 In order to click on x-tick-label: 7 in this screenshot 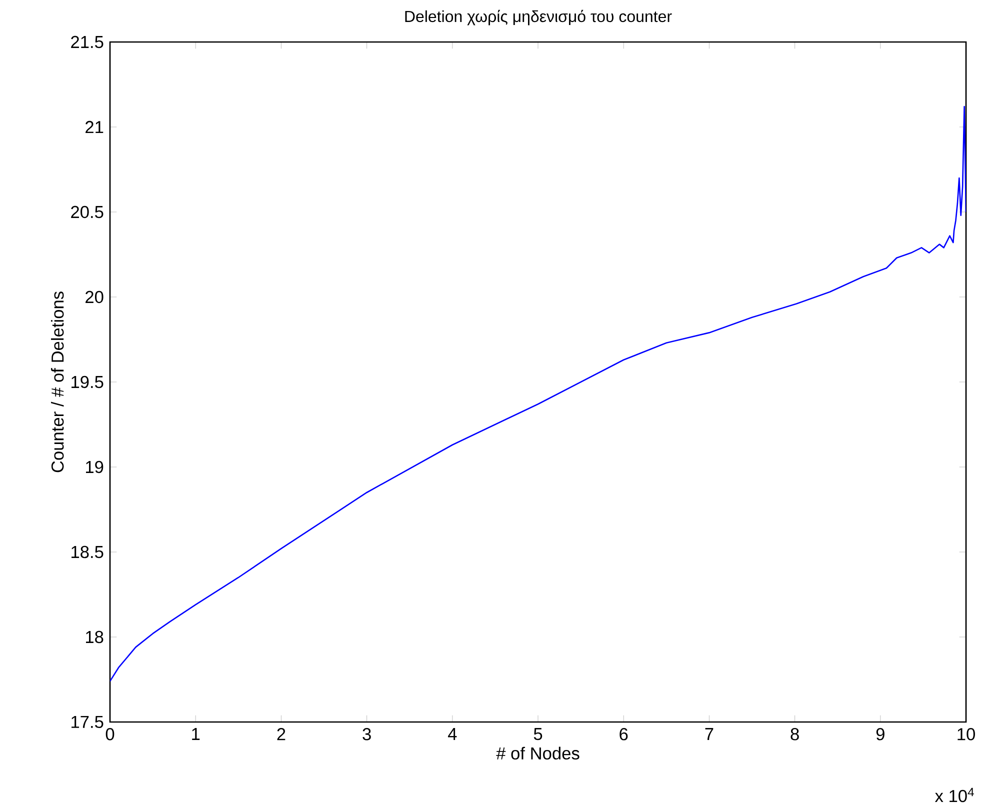, I will do `click(709, 734)`.